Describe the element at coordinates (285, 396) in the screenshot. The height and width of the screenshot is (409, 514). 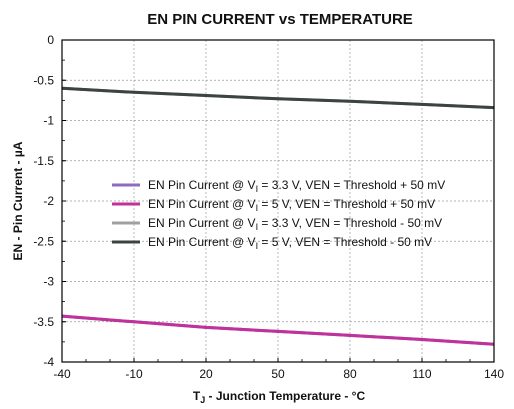
I see `x-axis-label-rest: - Junction Temperature - °C` at that location.